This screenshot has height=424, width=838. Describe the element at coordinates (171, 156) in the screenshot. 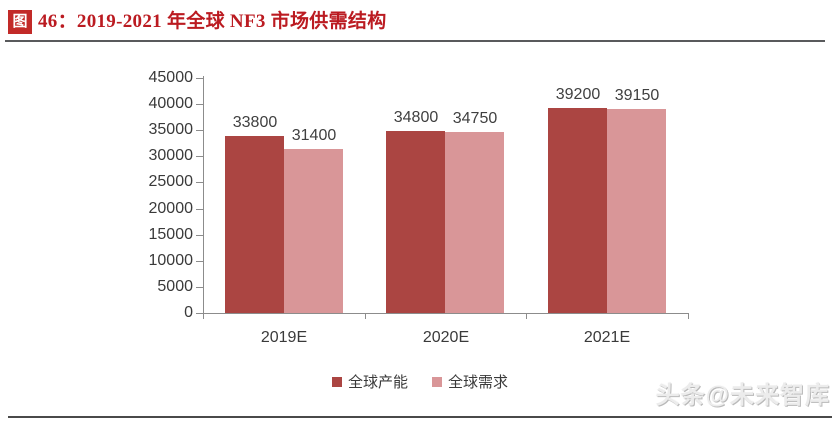

I see `y-axis-label: 30000` at that location.